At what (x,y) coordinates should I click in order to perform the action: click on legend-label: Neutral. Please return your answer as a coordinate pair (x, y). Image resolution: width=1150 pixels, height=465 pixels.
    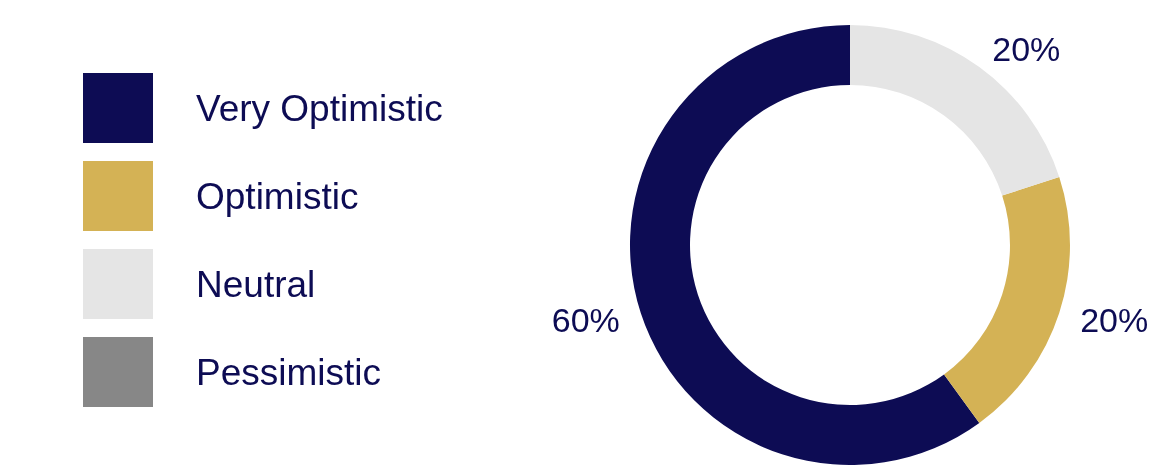
    Looking at the image, I should click on (256, 284).